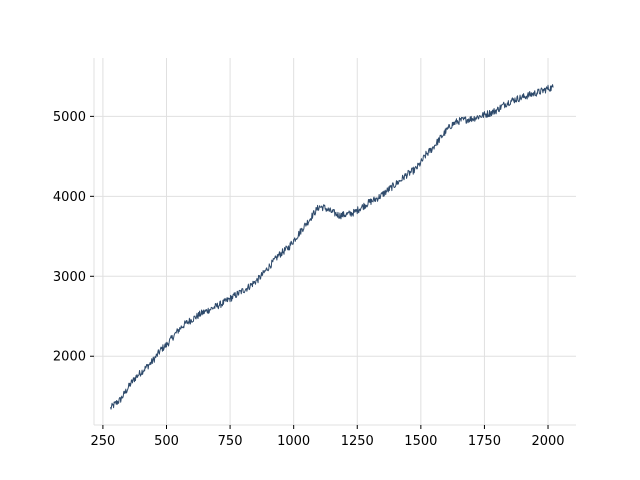 Image resolution: width=640 pixels, height=480 pixels. Describe the element at coordinates (166, 441) in the screenshot. I see `x-tick-label: 500` at that location.